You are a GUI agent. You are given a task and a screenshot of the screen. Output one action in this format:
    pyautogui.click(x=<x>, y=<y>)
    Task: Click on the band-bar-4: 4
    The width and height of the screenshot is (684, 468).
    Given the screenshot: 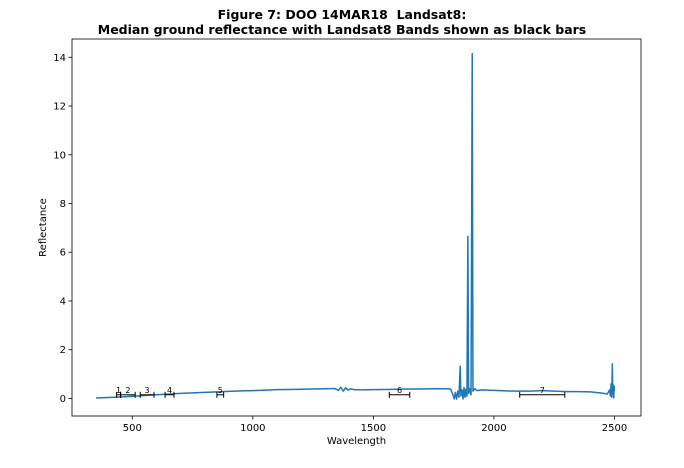 What is the action you would take?
    pyautogui.click(x=169, y=392)
    